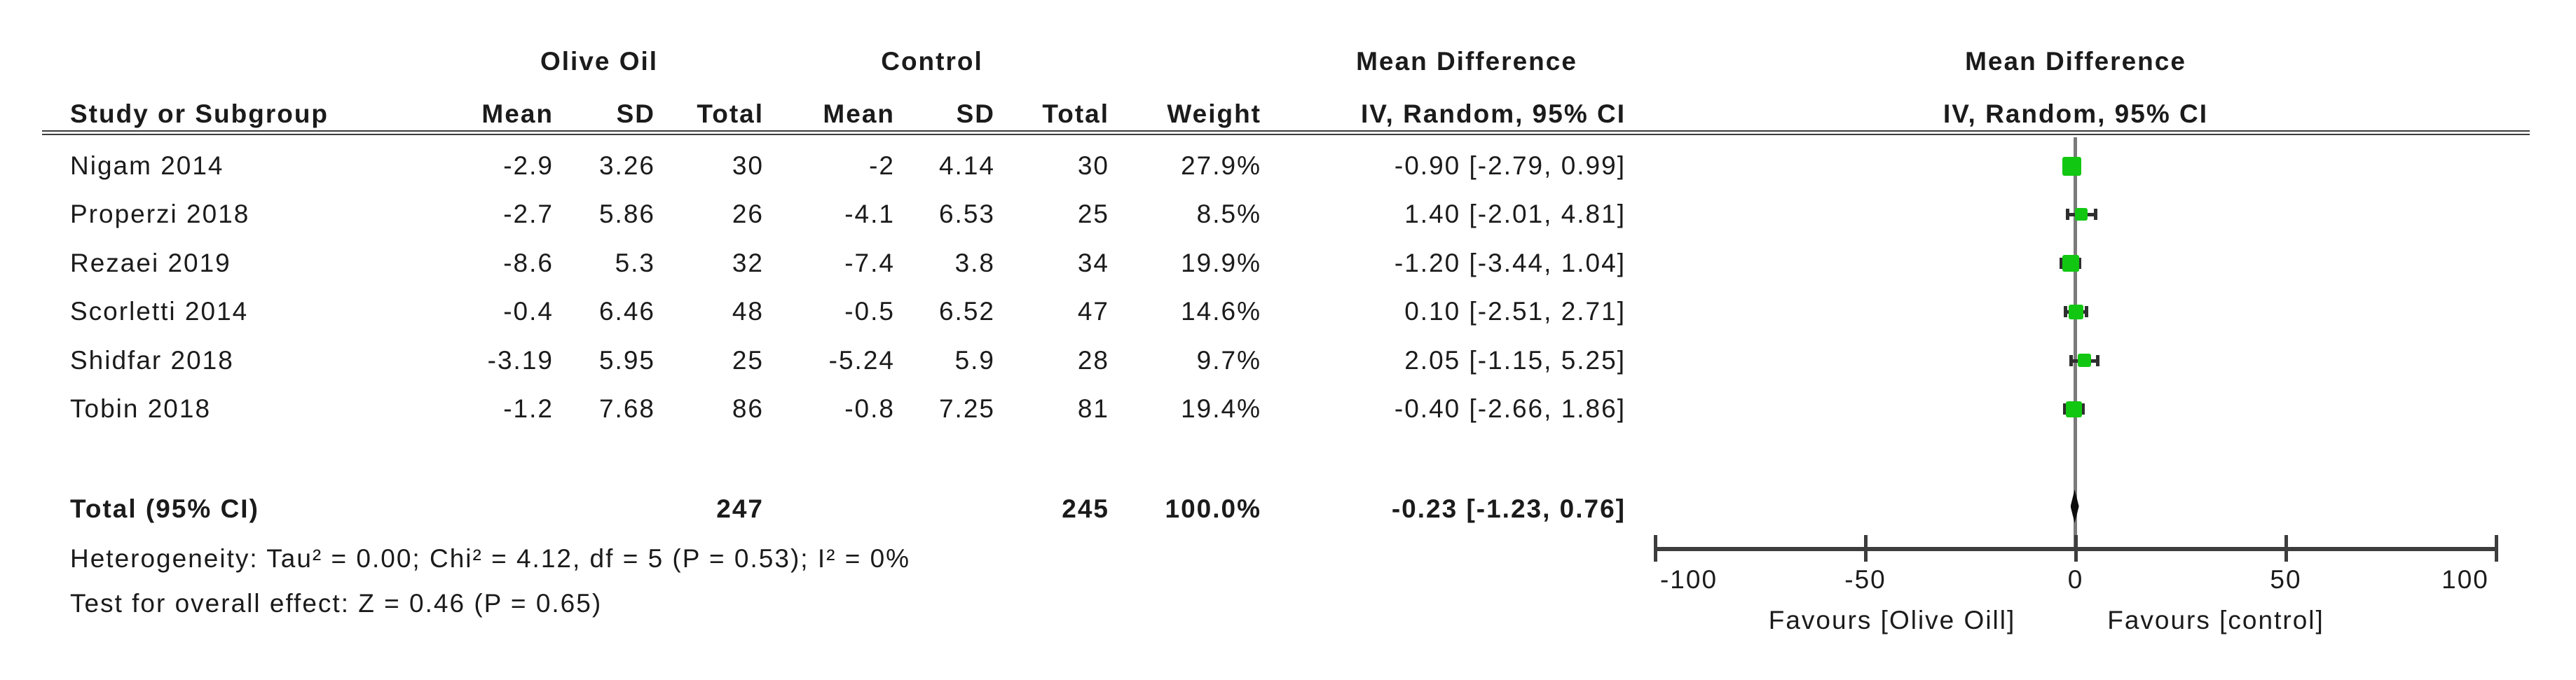 This screenshot has width=2576, height=680. I want to click on total-diamond, so click(2074, 507).